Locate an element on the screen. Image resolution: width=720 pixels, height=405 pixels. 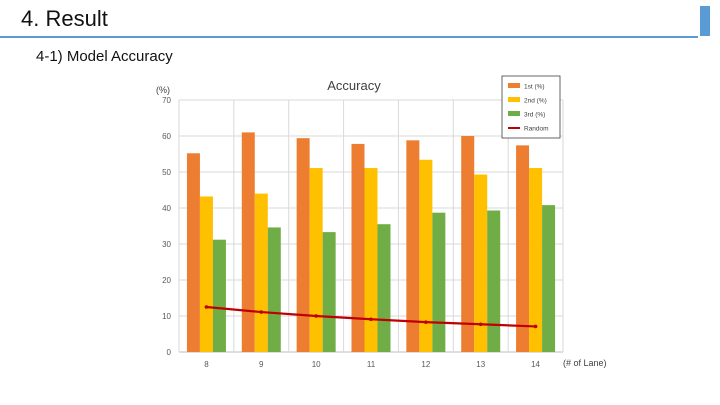
chart-title: Accuracy is located at coordinates (354, 85).